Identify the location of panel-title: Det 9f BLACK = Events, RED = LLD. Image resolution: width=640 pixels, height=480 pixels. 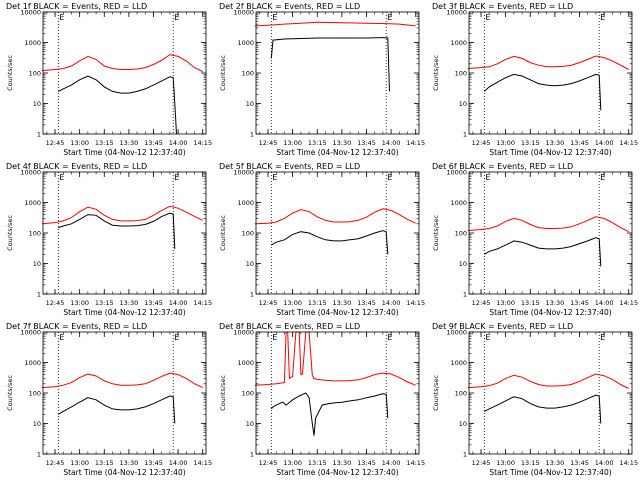
(502, 326).